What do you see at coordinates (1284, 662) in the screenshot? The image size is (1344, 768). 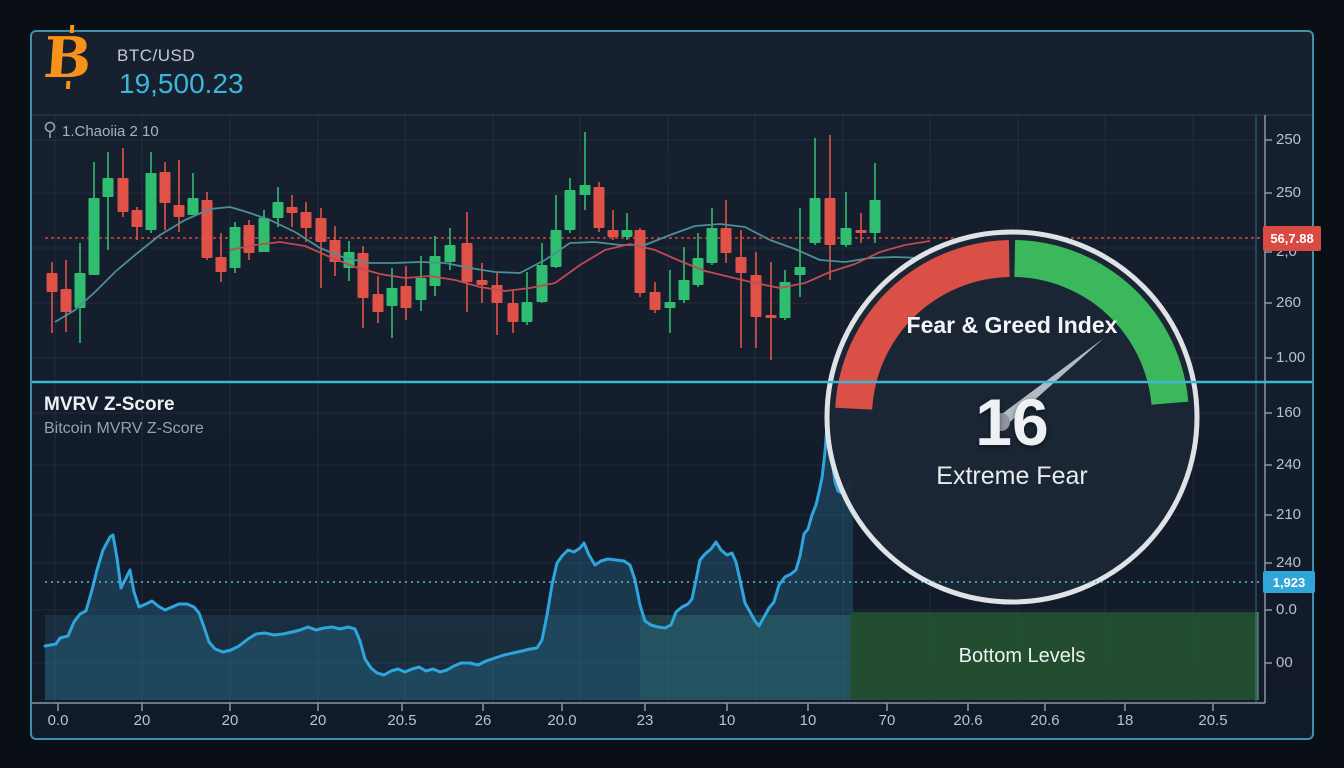 I see `y-axis-label: 00` at bounding box center [1284, 662].